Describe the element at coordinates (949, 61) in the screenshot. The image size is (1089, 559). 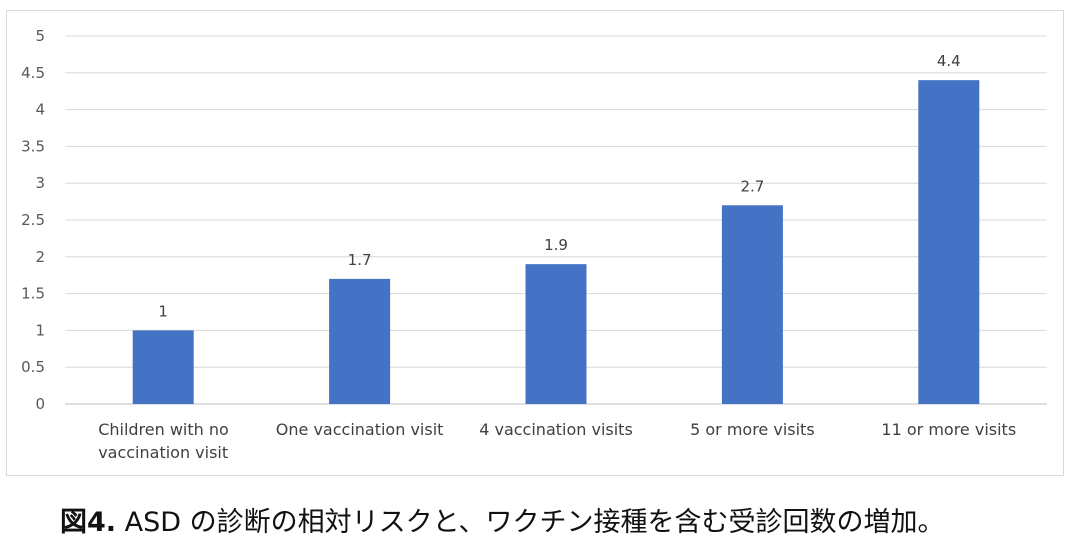
I see `data-label: 4.4` at that location.